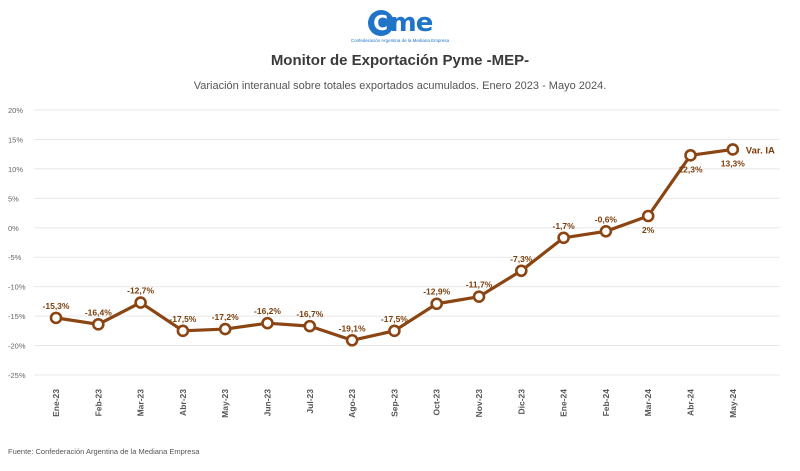 The image size is (800, 471). I want to click on x-tick-label: Feb-23, so click(98, 403).